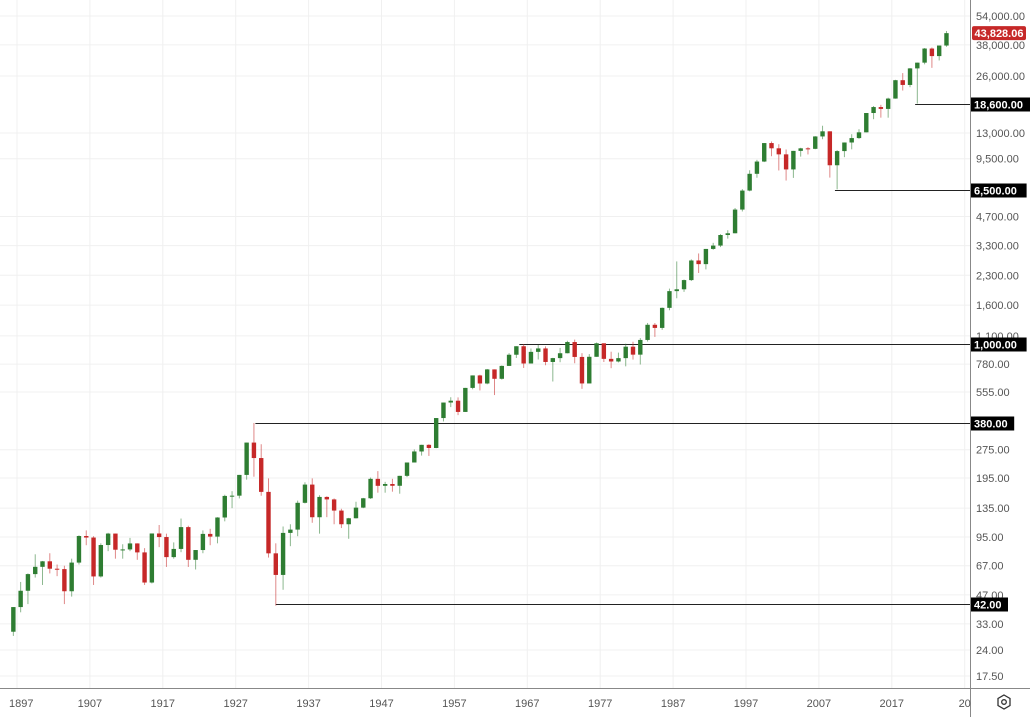 This screenshot has width=1030, height=717. I want to click on level-badge, so click(1000, 104).